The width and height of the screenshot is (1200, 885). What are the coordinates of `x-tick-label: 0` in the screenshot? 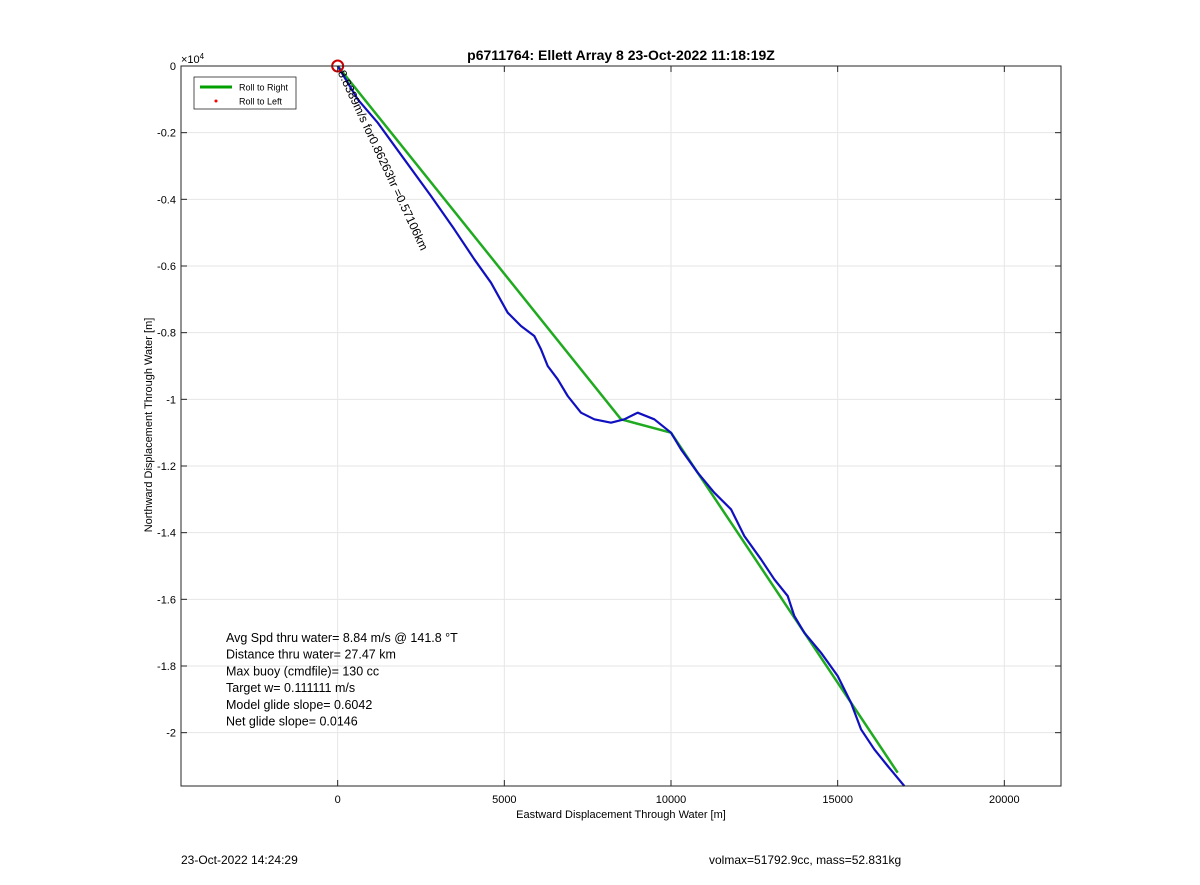 It's located at (338, 800).